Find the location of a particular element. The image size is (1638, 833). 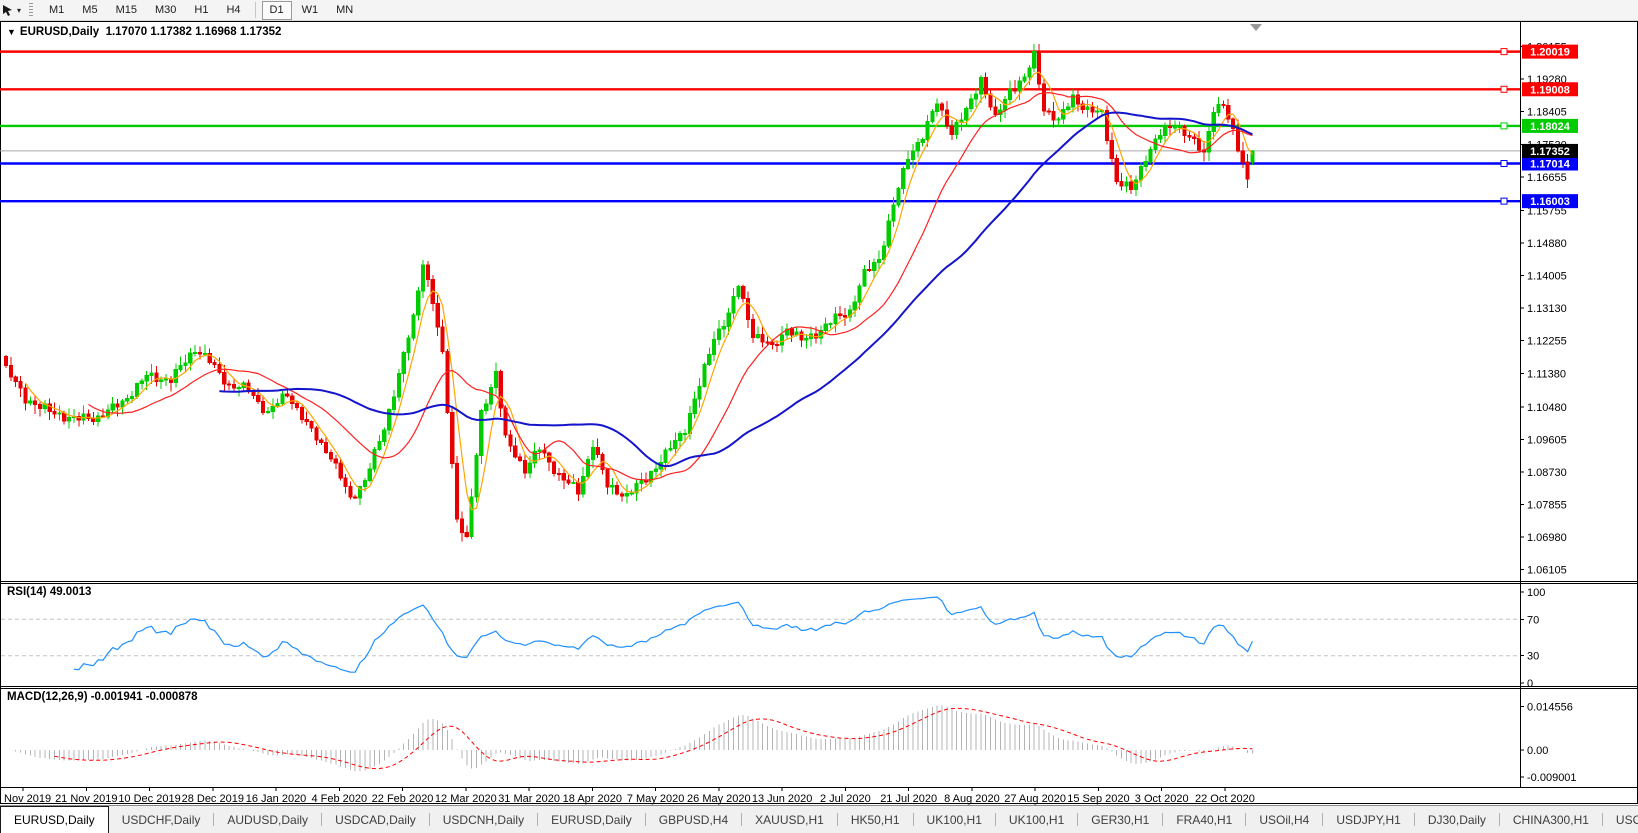

timeframe-button-H1: H1 is located at coordinates (201, 10).